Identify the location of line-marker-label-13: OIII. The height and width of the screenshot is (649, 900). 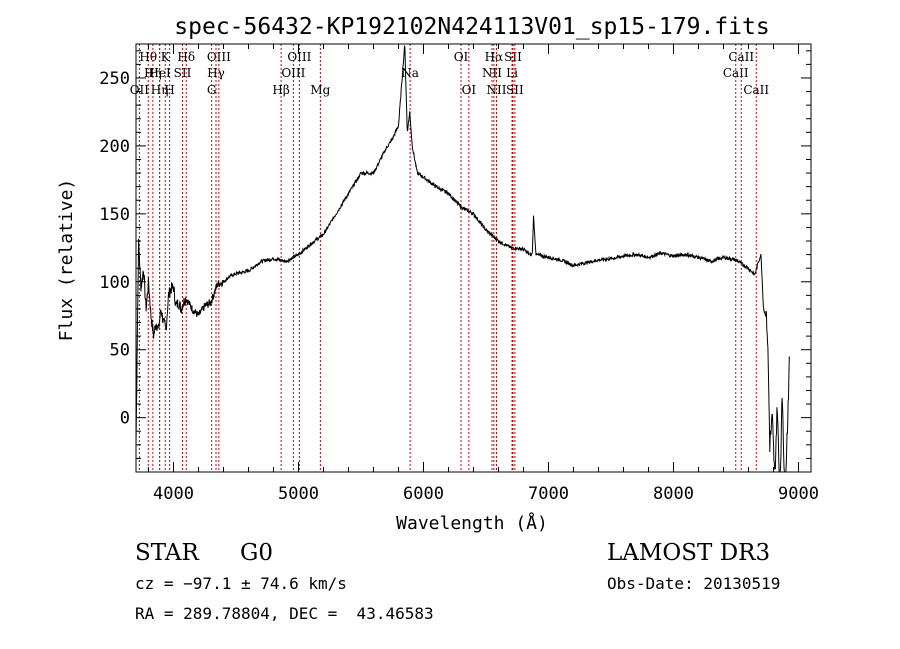
(293, 73).